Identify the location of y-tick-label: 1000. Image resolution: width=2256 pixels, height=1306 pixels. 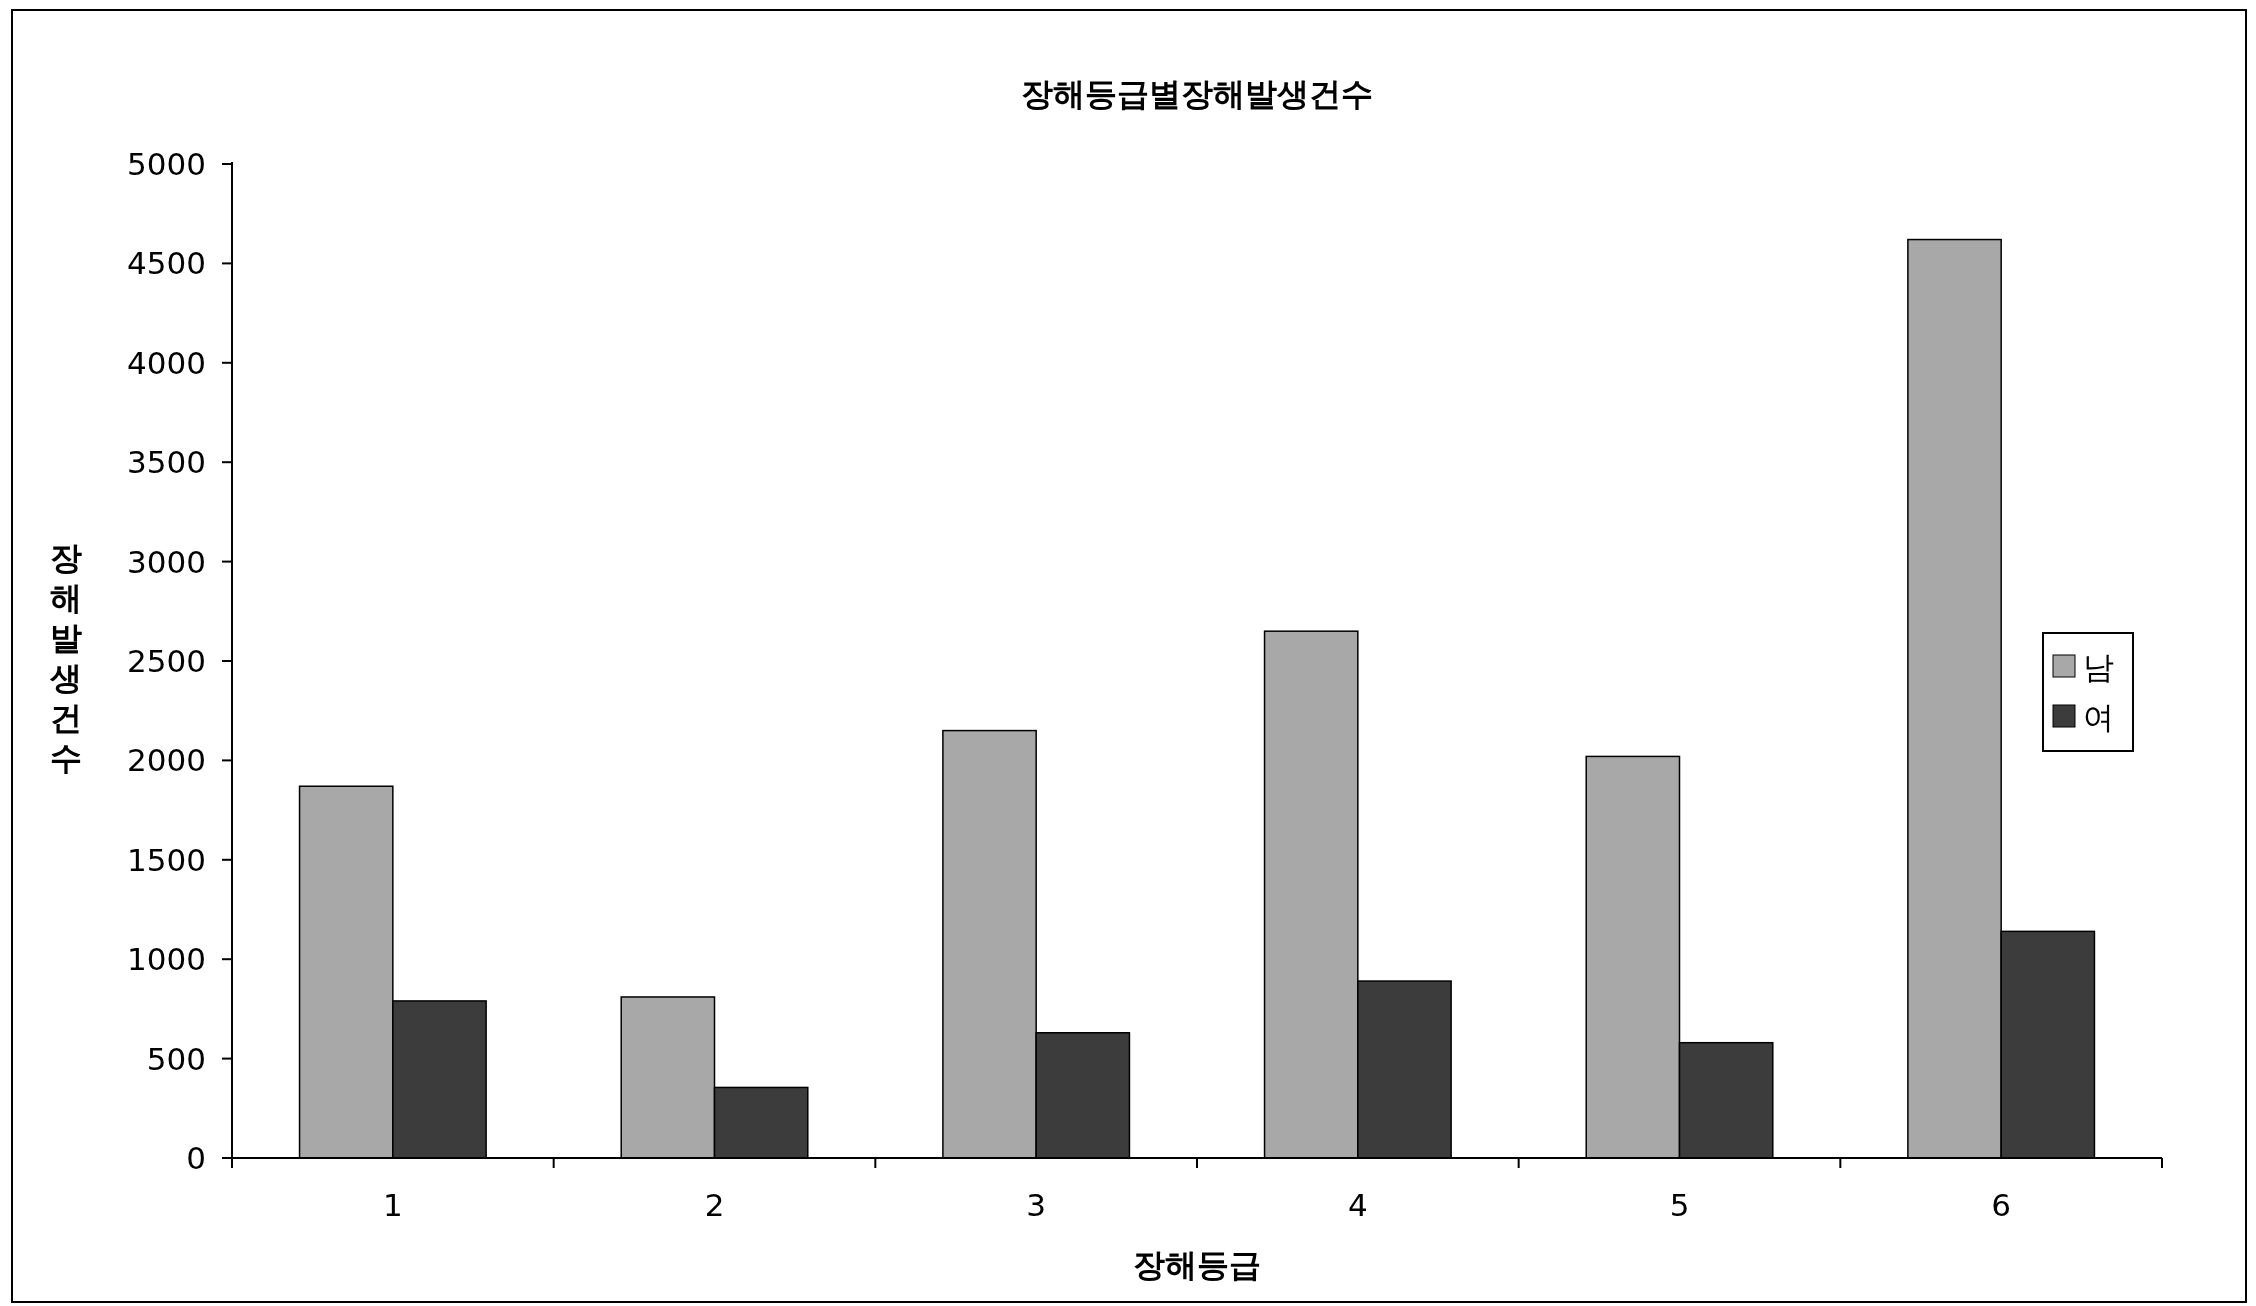
(166, 959).